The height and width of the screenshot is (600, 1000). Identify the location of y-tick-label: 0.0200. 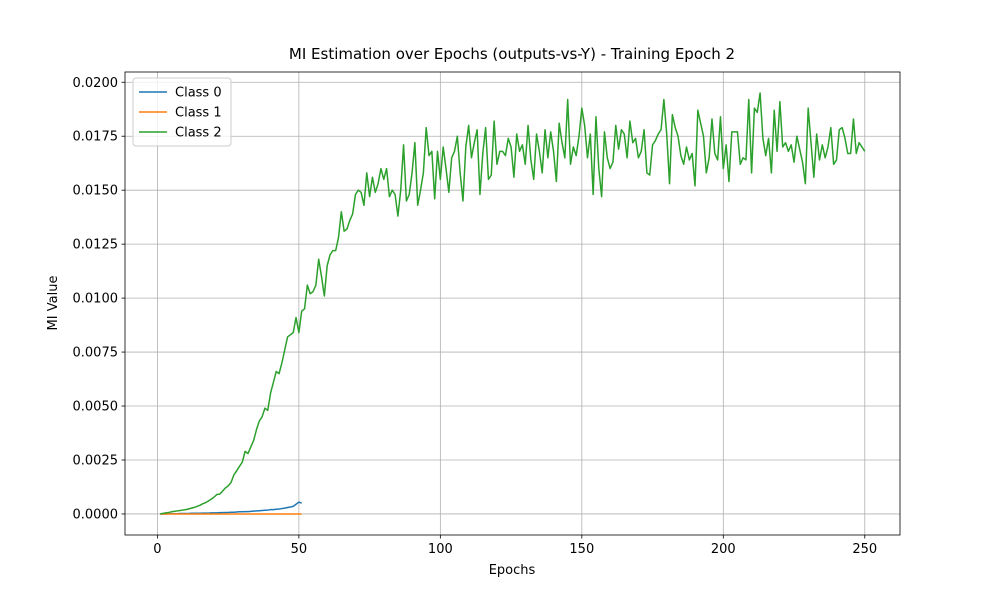
(96, 83).